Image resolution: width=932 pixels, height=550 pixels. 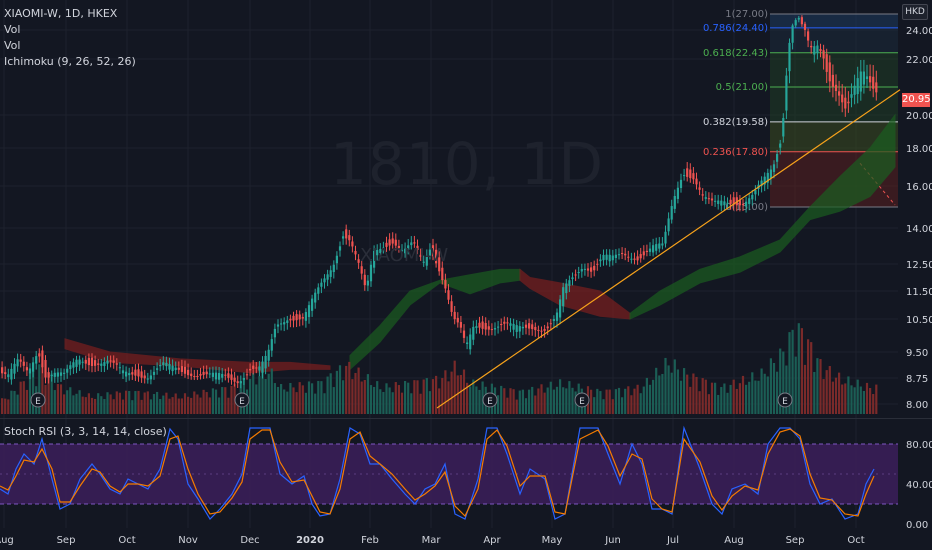 I want to click on symbol-title: XIAOMI-W, 1D, HKEX, so click(x=61, y=13).